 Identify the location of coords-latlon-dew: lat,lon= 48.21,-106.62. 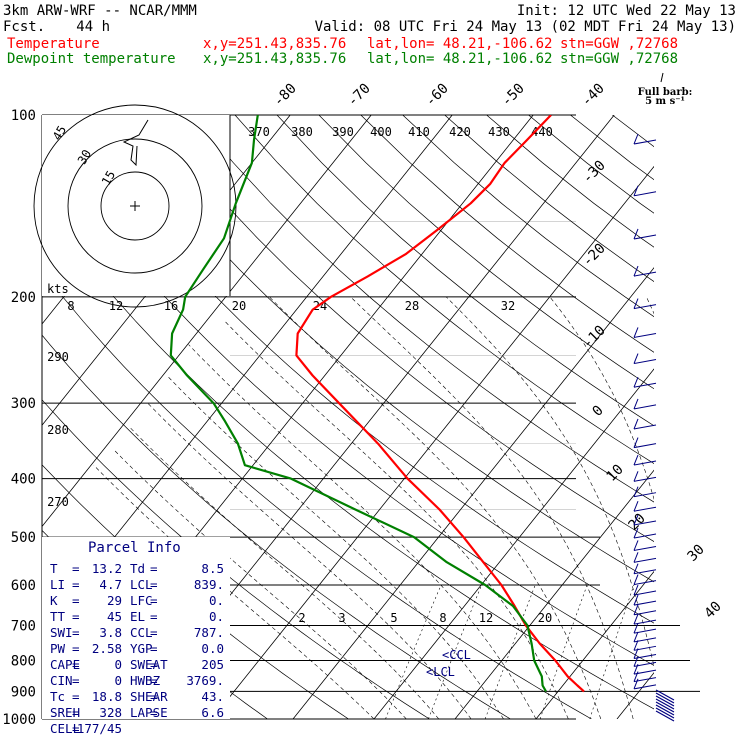
(459, 59).